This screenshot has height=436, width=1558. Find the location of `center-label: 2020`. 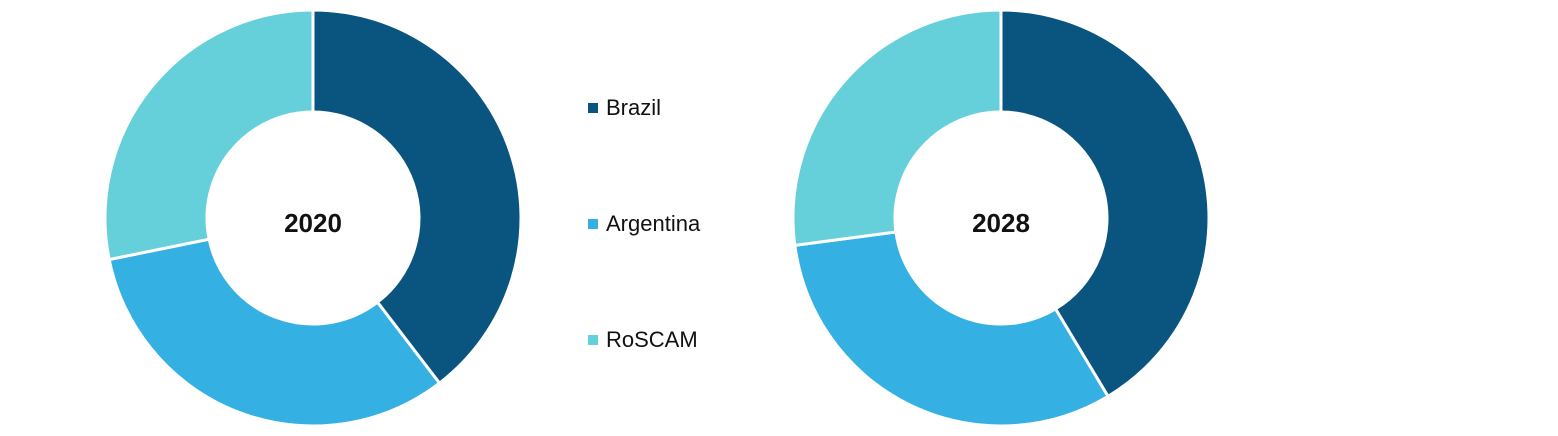

center-label: 2020 is located at coordinates (313, 223).